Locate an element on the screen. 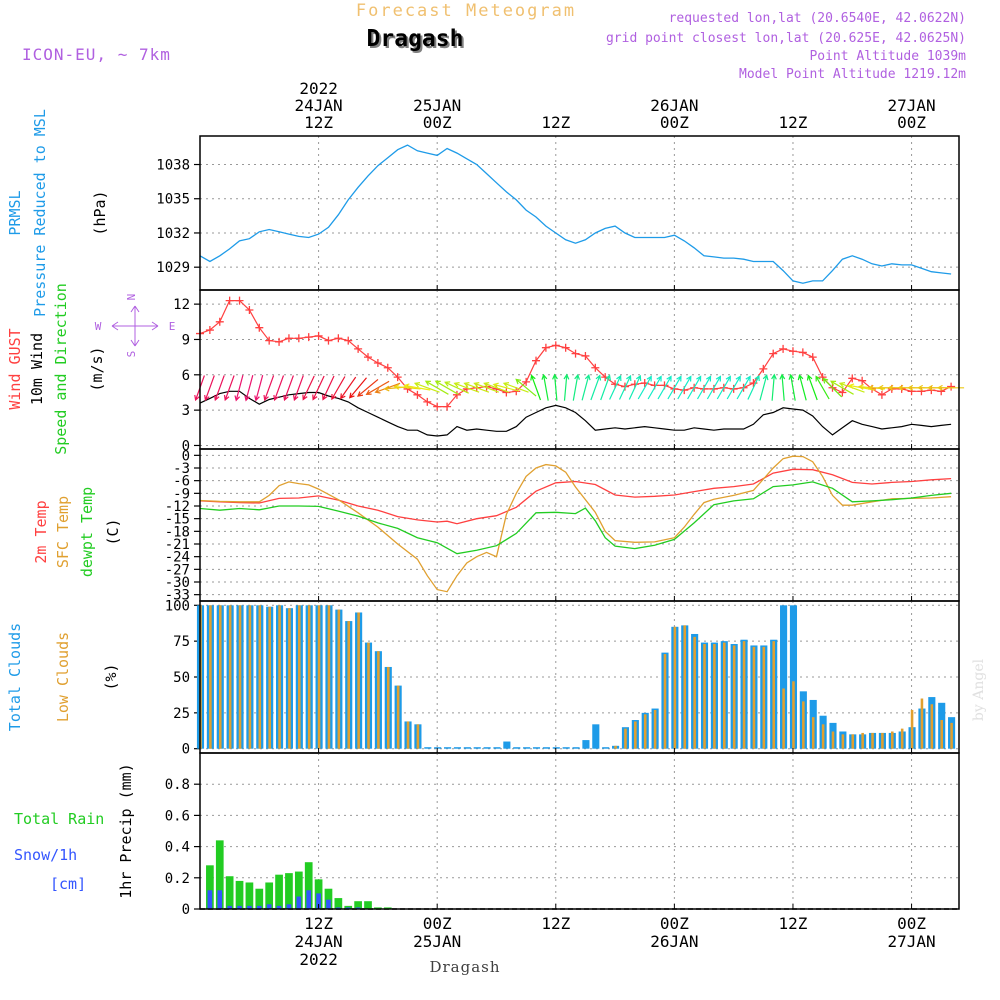 The width and height of the screenshot is (1000, 1000). signature: by Angel is located at coordinates (979, 689).